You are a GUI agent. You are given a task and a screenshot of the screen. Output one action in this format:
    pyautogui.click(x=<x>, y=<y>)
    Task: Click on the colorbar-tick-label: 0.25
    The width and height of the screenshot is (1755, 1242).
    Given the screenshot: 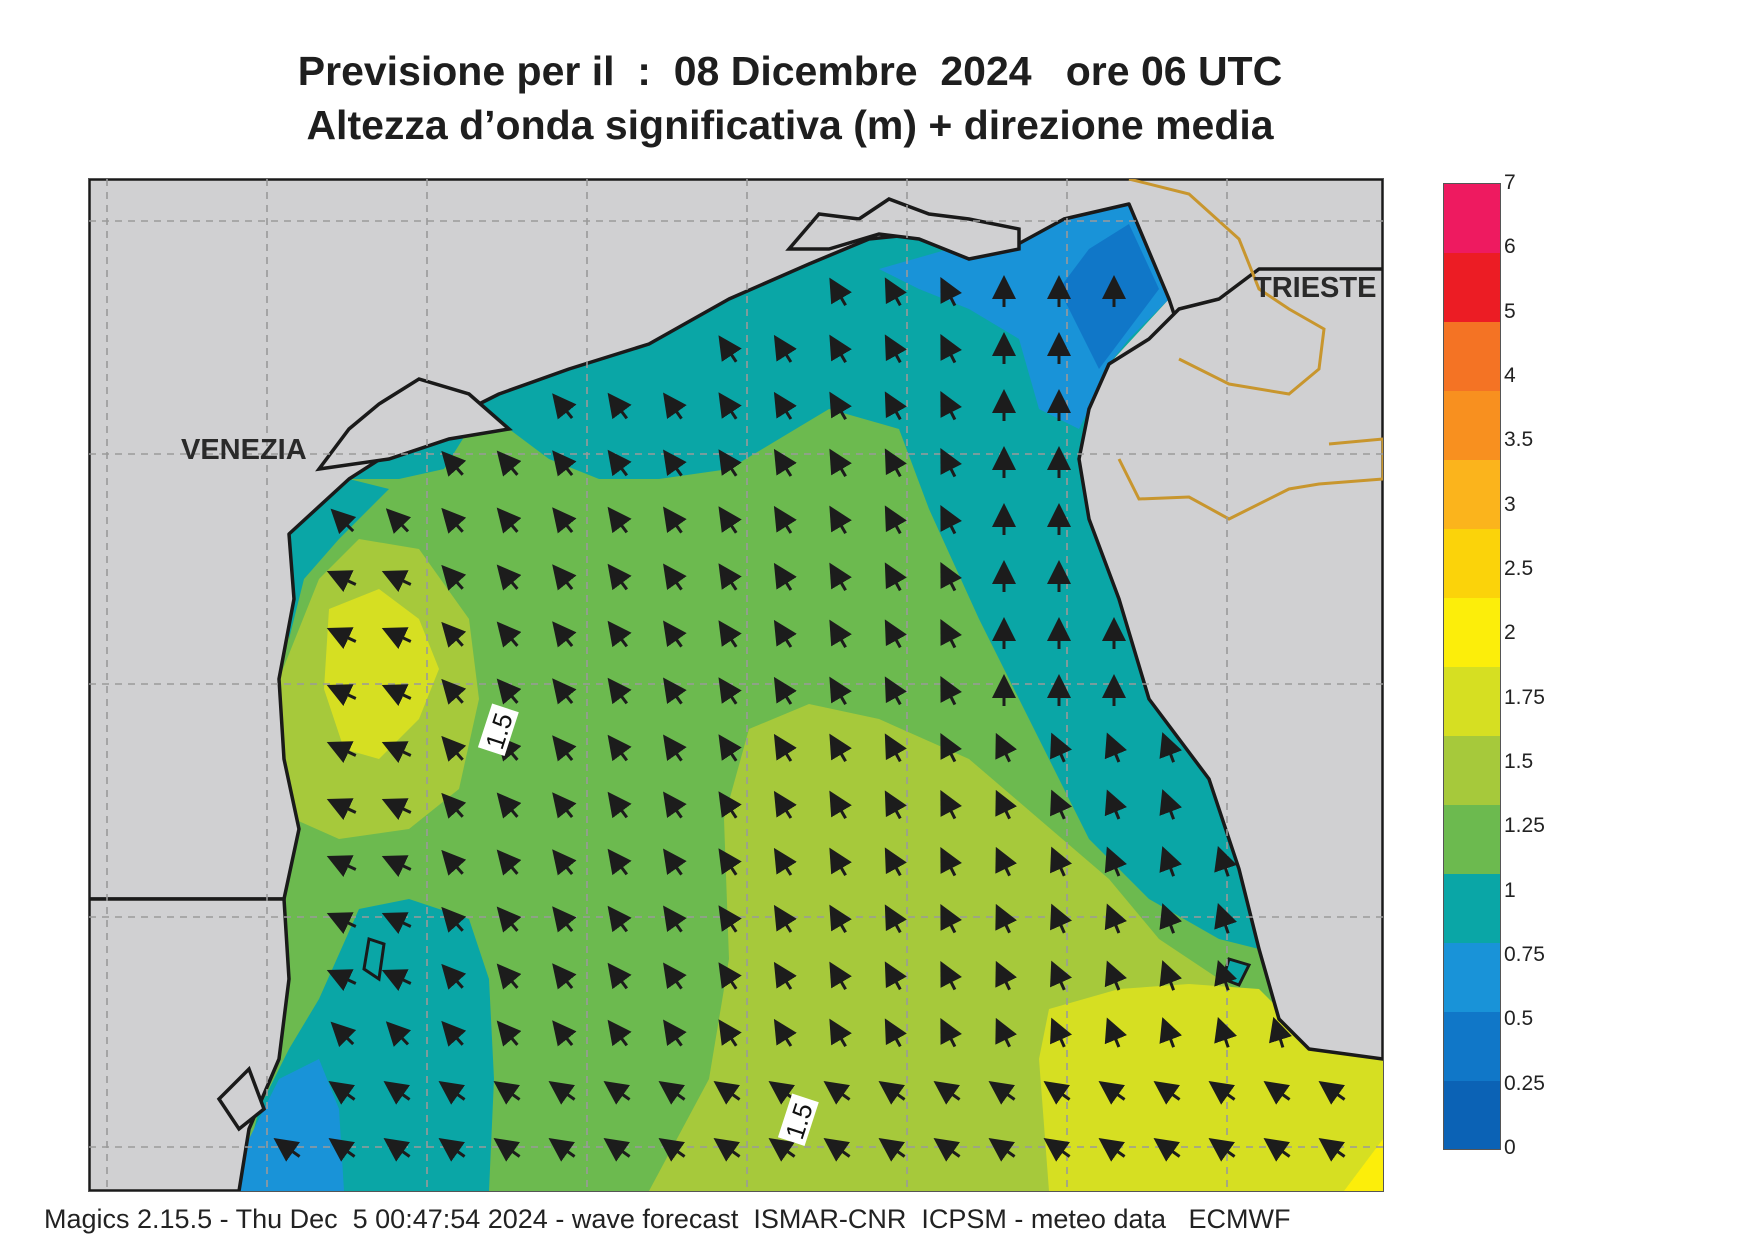 What is the action you would take?
    pyautogui.click(x=1524, y=1083)
    